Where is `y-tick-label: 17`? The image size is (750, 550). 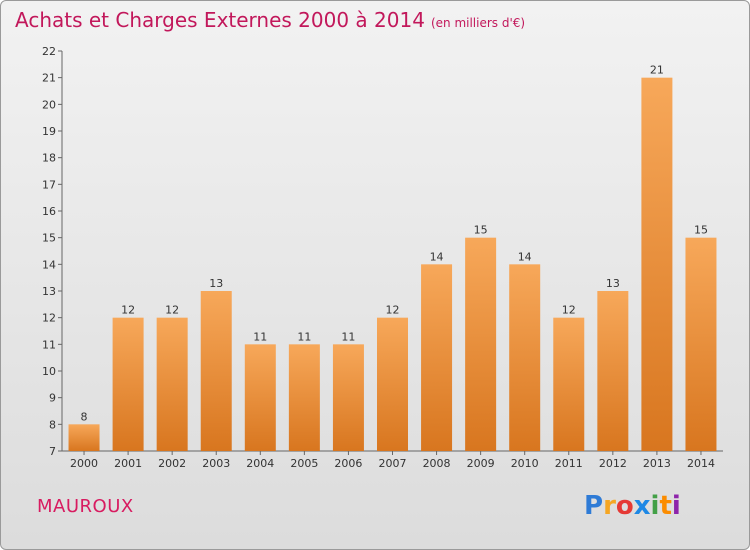 y-tick-label: 17 is located at coordinates (49, 184).